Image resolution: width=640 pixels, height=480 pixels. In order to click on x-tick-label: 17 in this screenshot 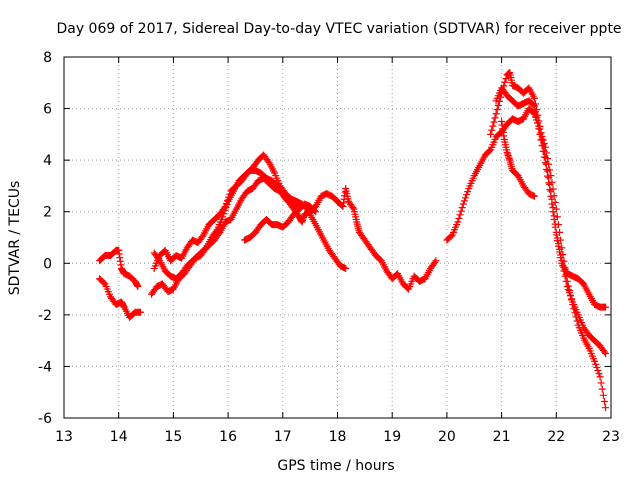, I will do `click(283, 437)`.